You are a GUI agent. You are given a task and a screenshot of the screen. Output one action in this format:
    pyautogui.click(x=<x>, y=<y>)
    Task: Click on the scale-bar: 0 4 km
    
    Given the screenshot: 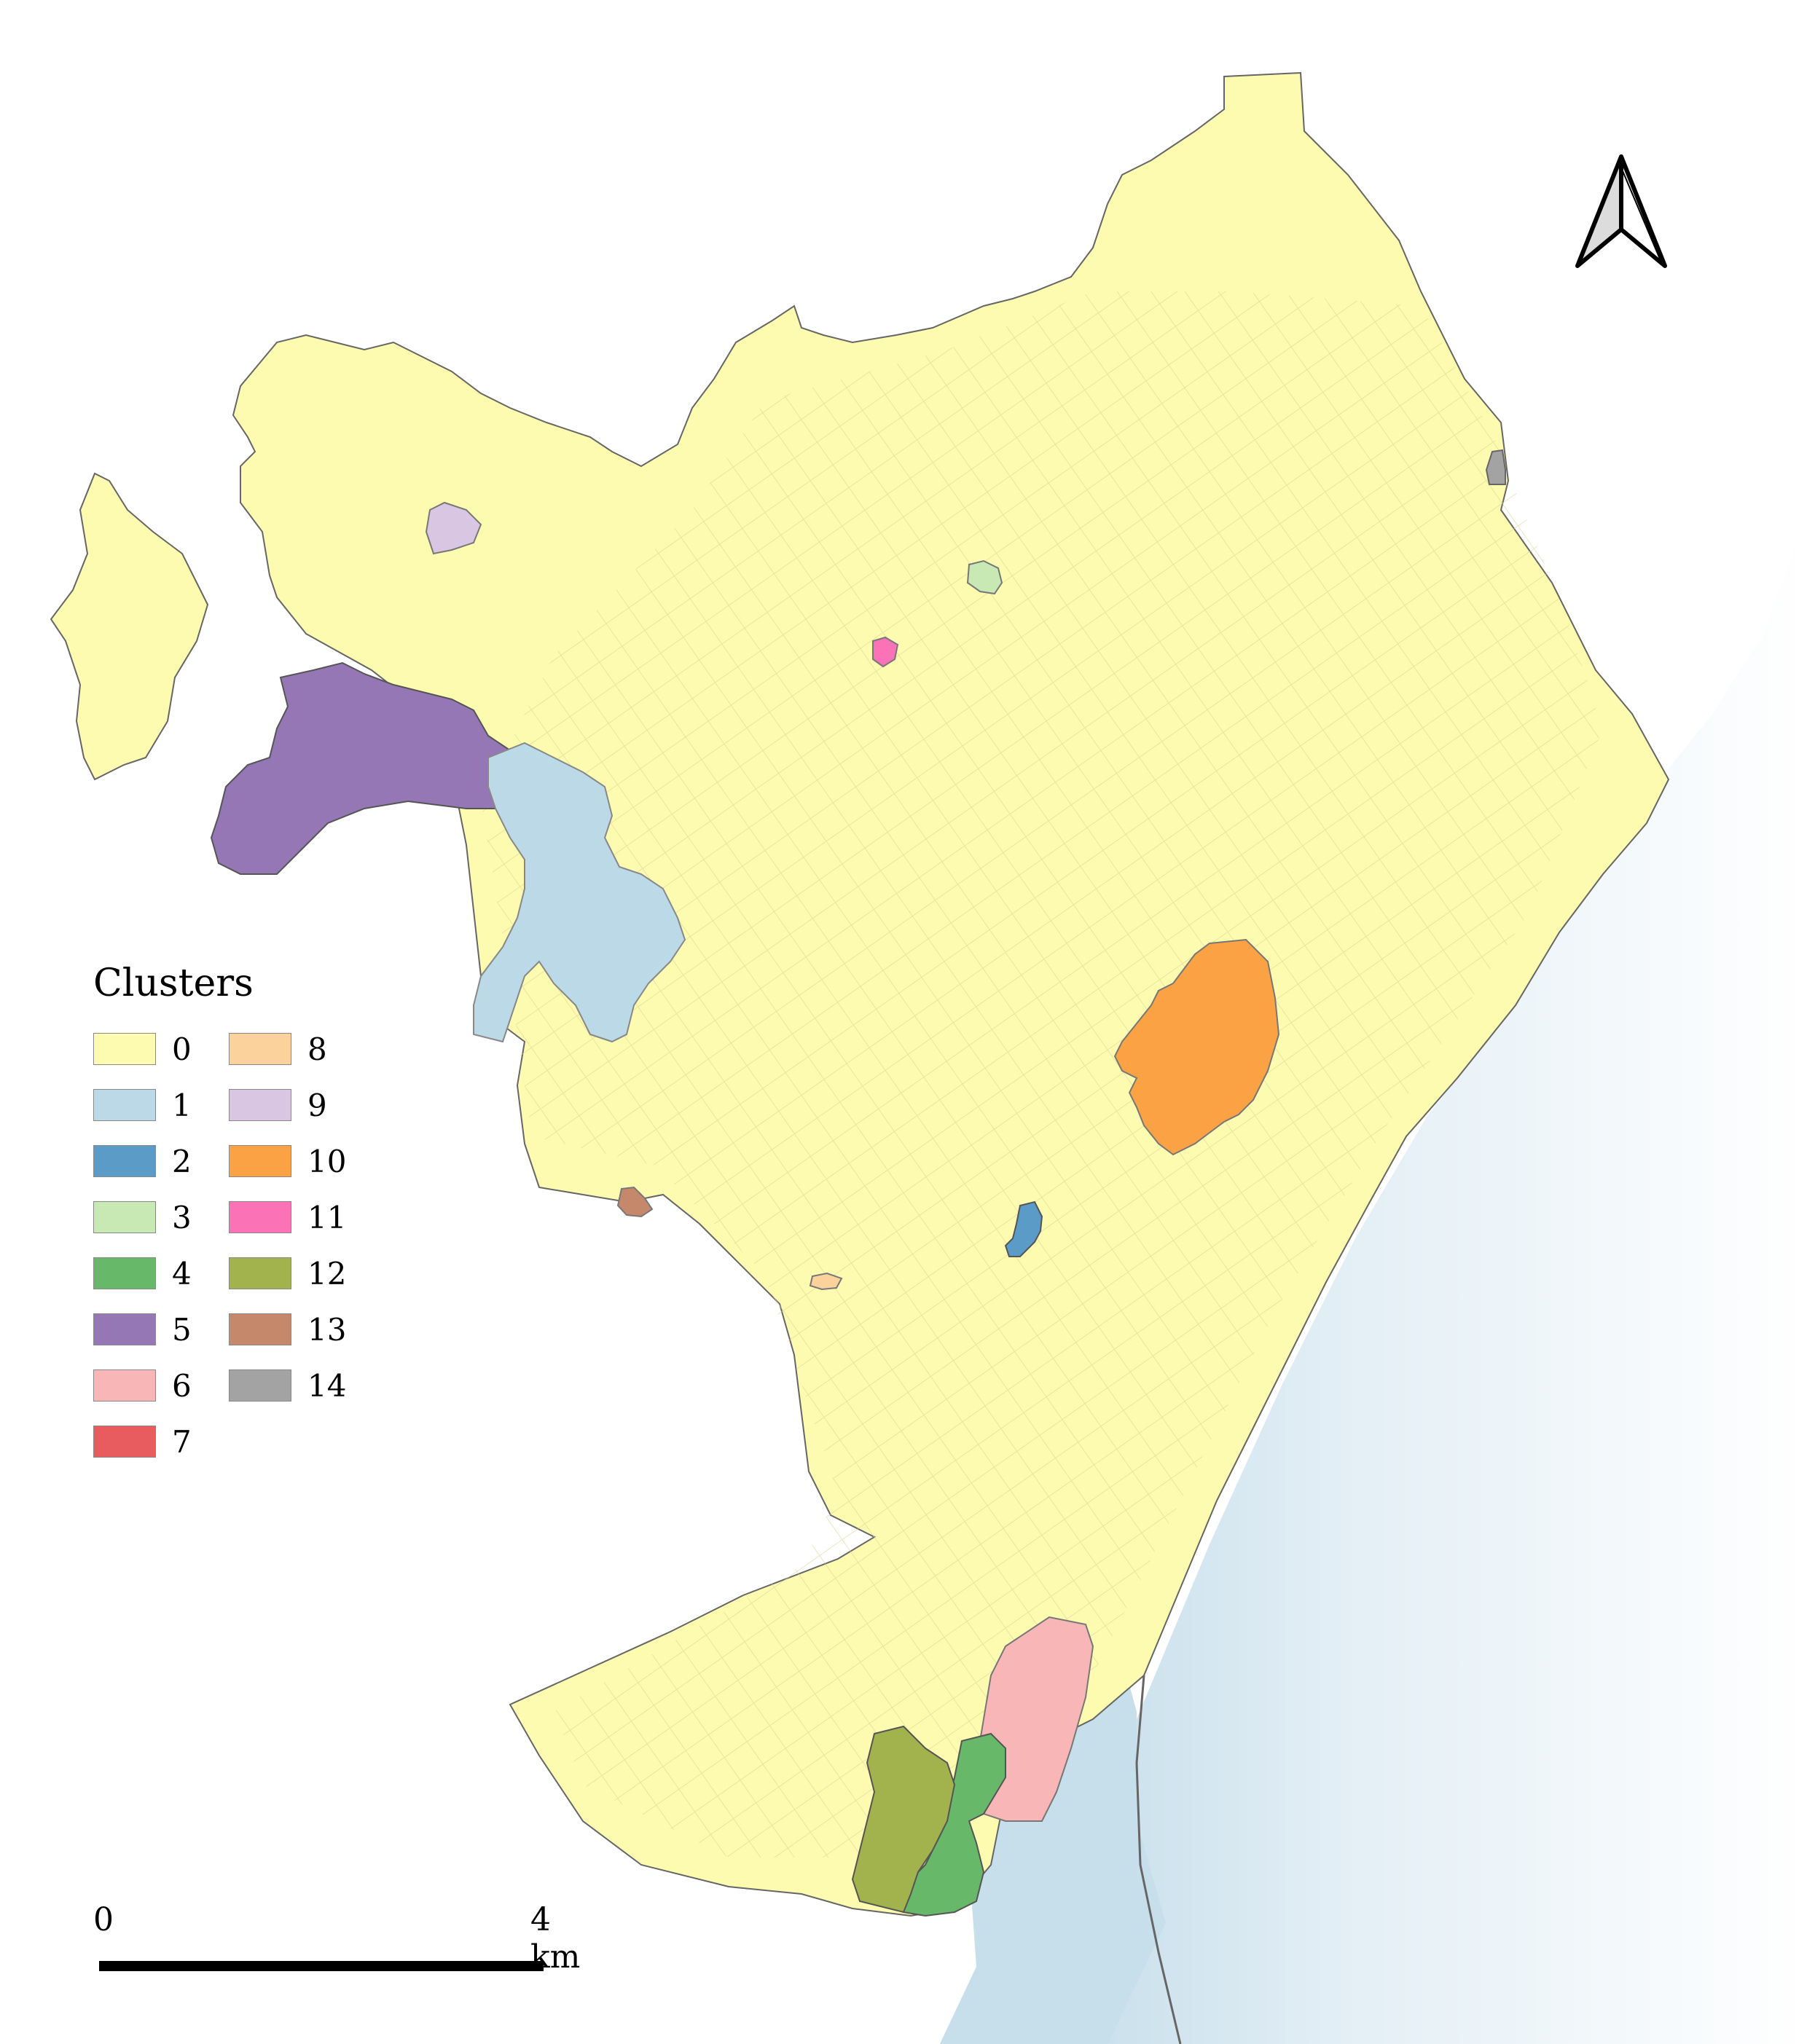 What is the action you would take?
    pyautogui.click(x=336, y=1945)
    